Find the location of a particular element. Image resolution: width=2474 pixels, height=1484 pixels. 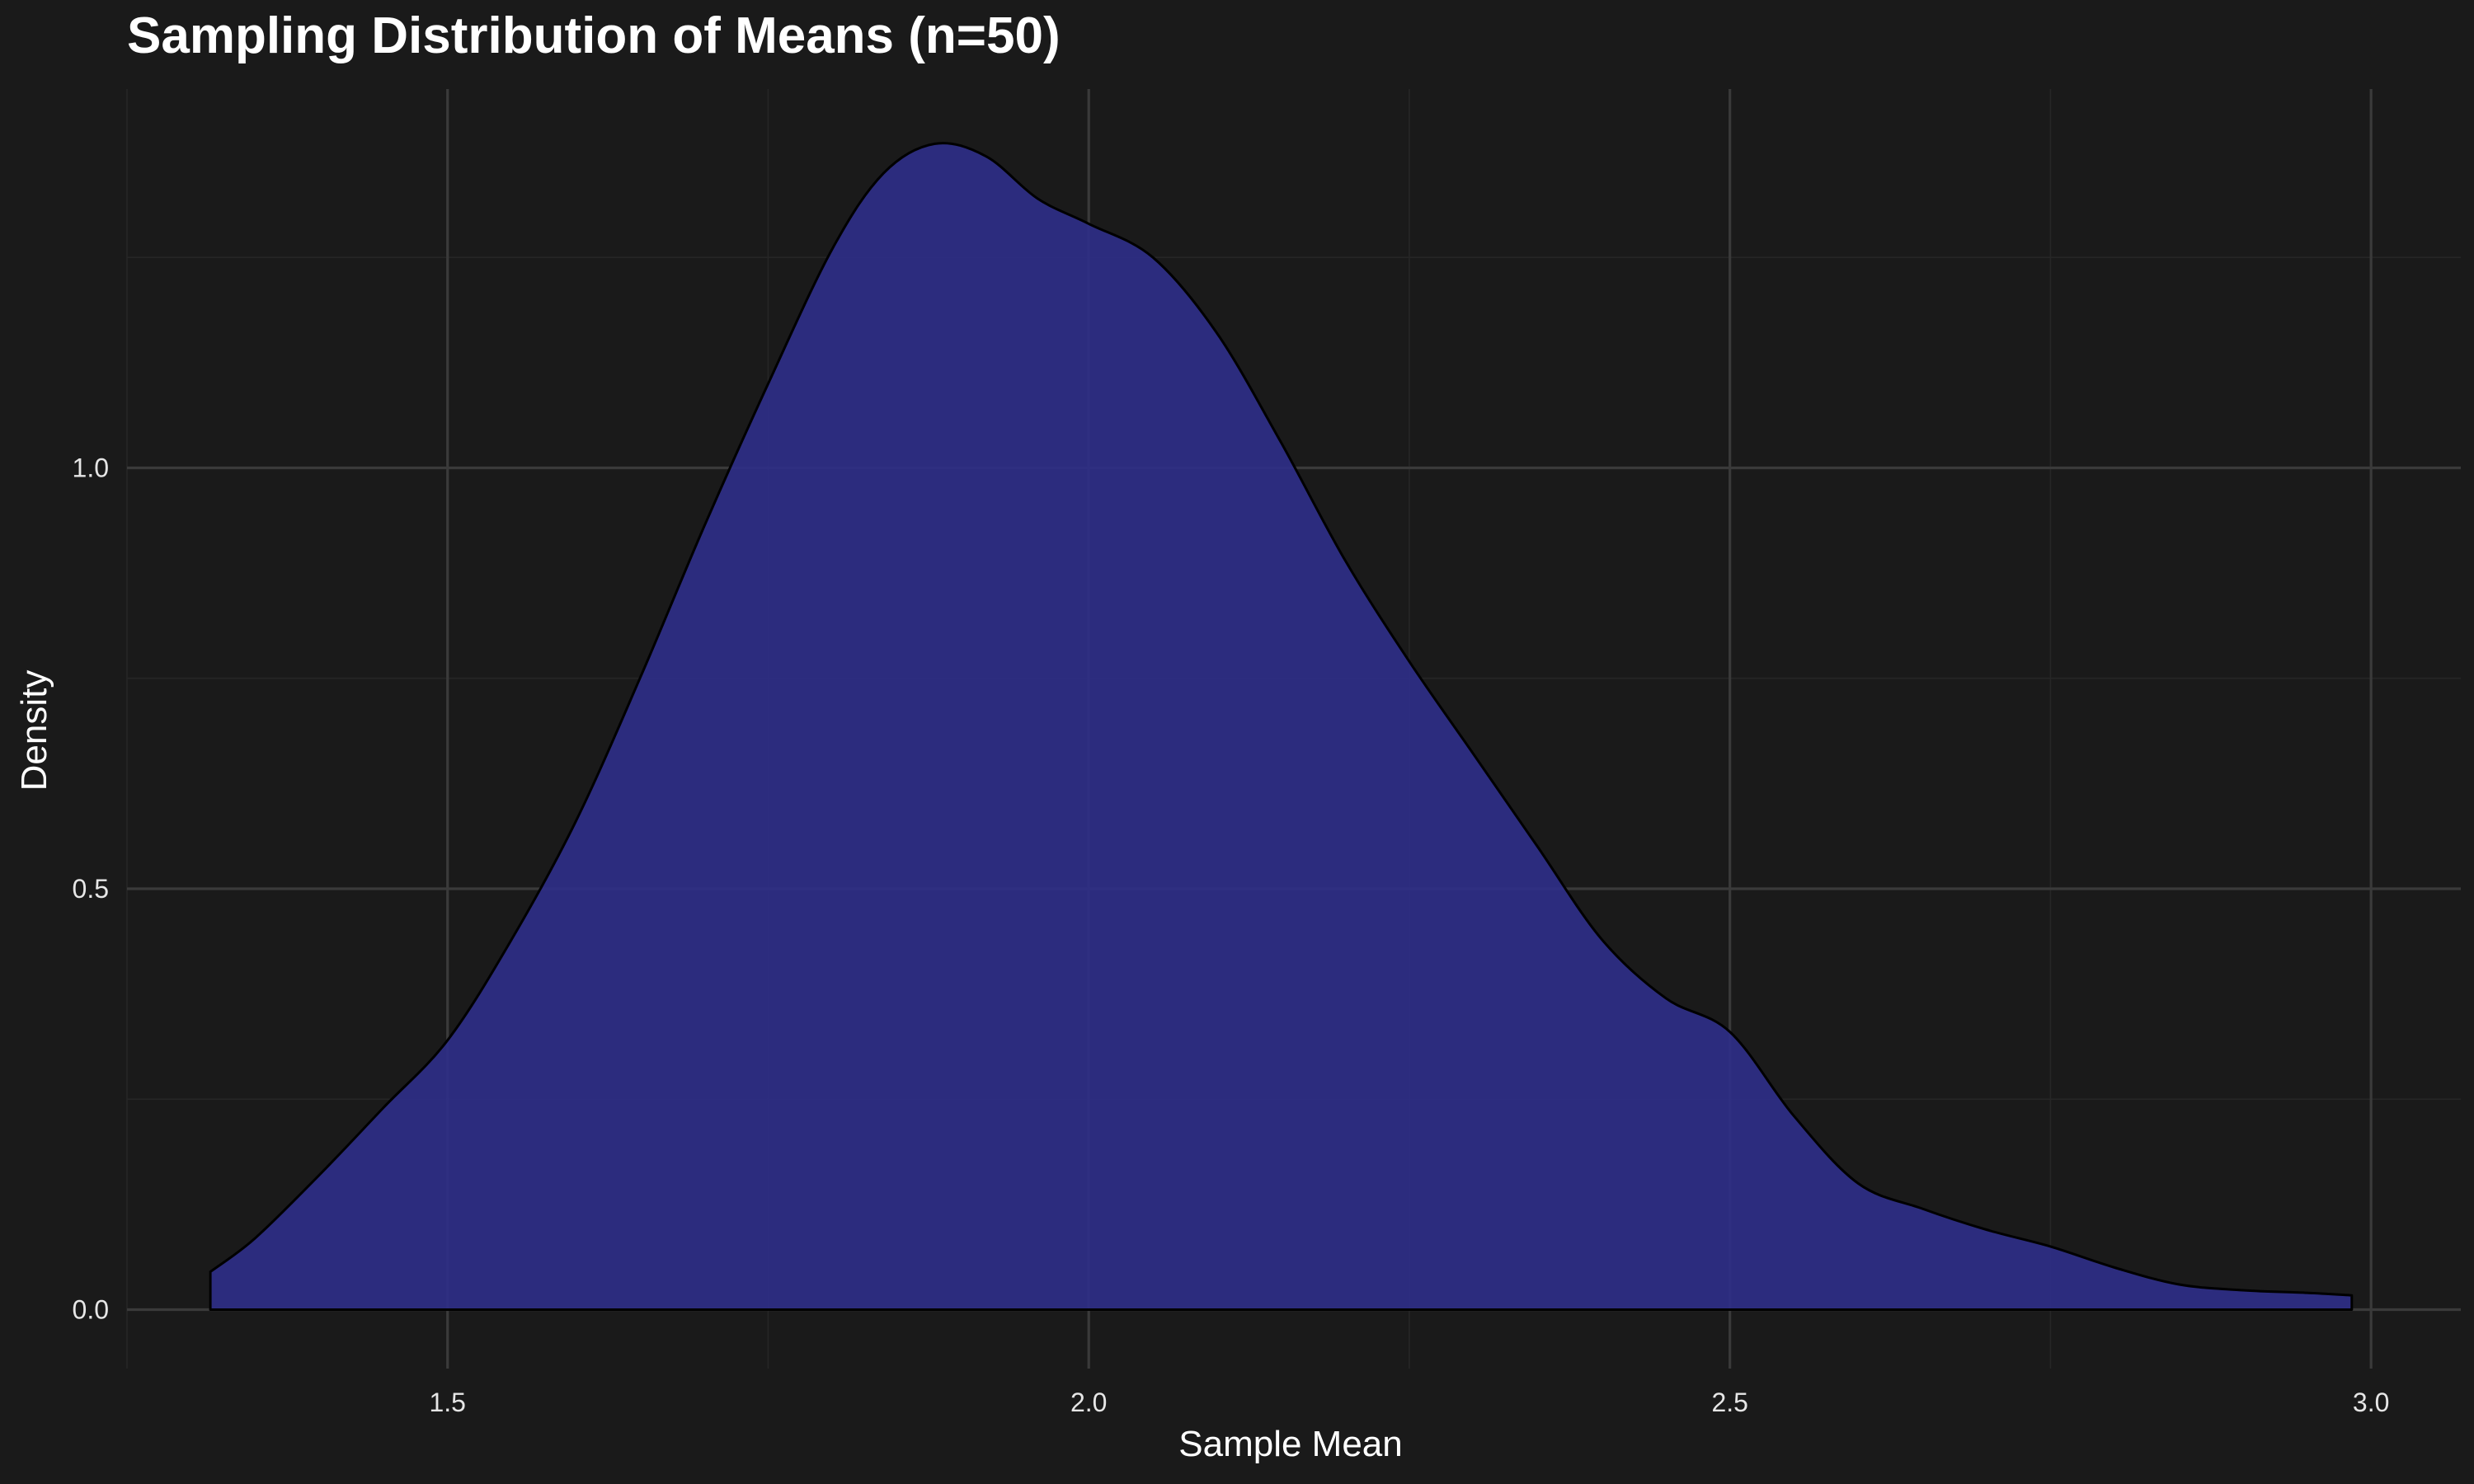

y-axis-label: Density is located at coordinates (34, 730).